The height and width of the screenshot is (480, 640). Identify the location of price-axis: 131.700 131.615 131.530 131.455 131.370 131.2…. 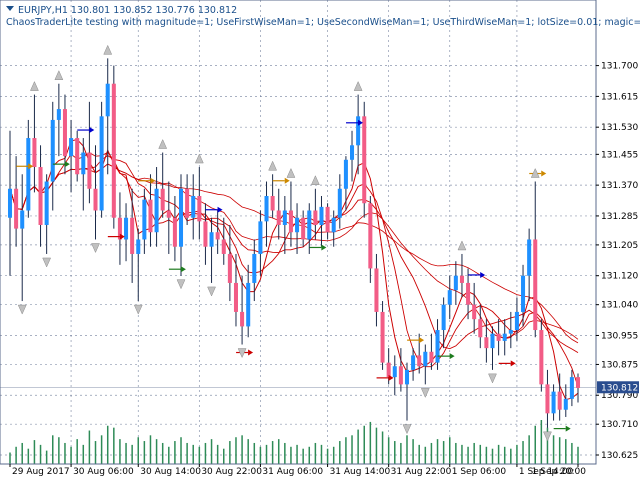
(617, 261).